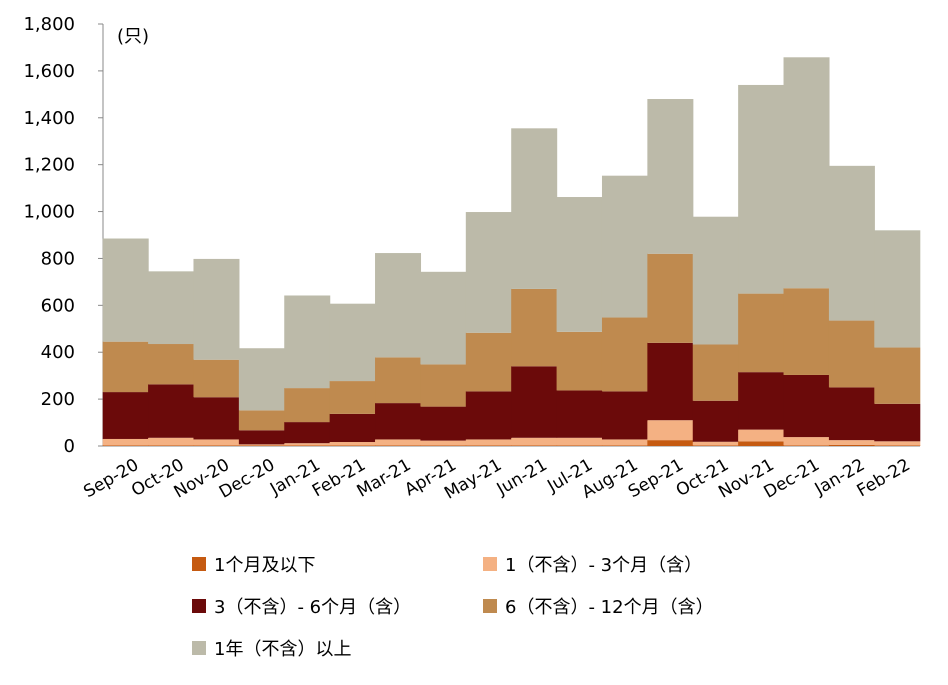 This screenshot has width=948, height=685. What do you see at coordinates (69, 446) in the screenshot?
I see `y-tick-label: 0` at bounding box center [69, 446].